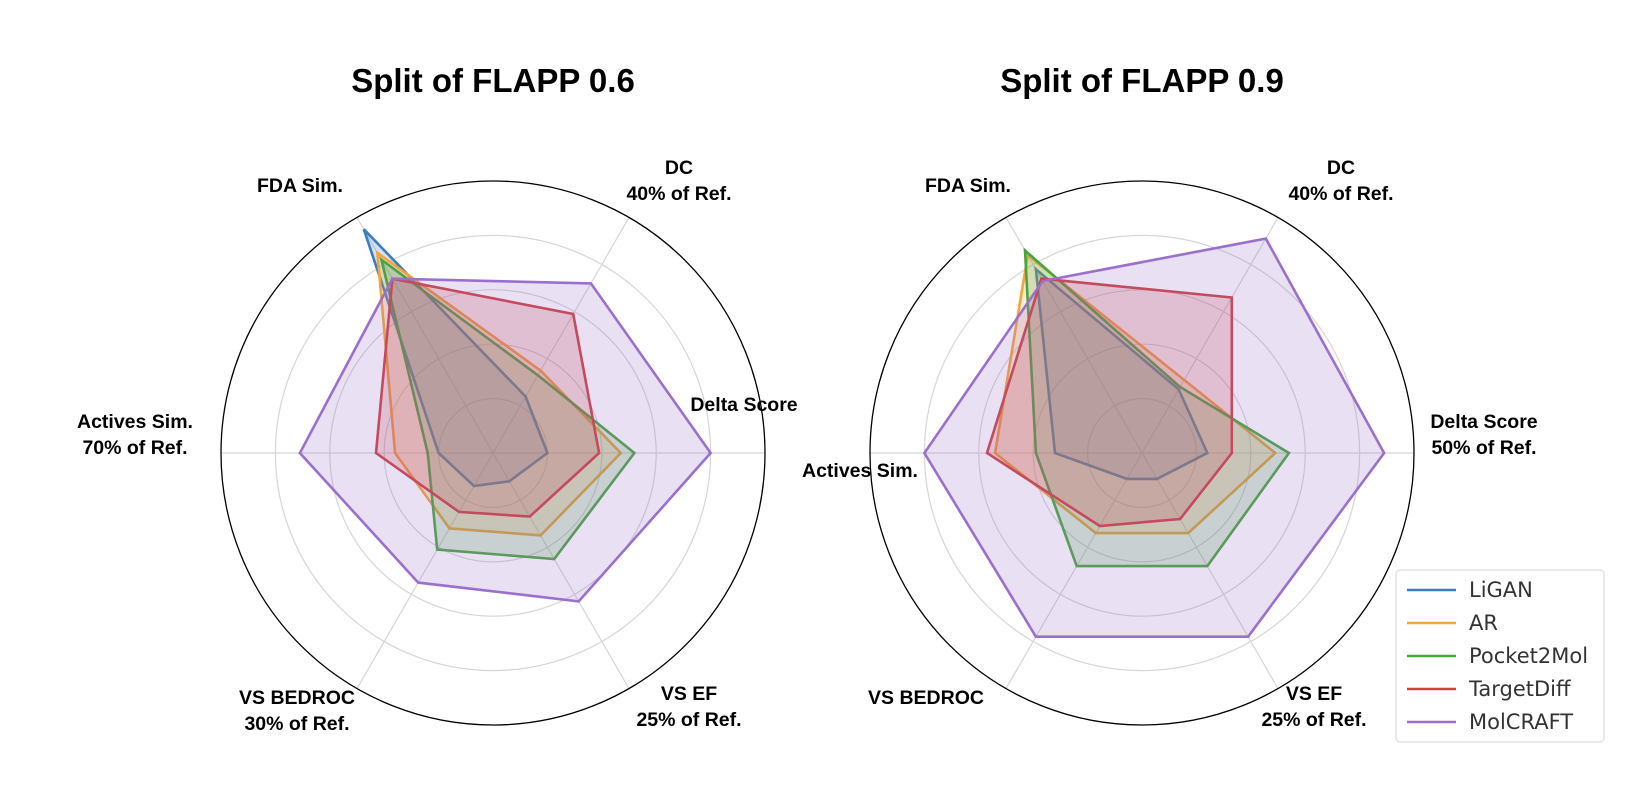  I want to click on chart-title: Split of FLAPP 0.6, so click(493, 80).